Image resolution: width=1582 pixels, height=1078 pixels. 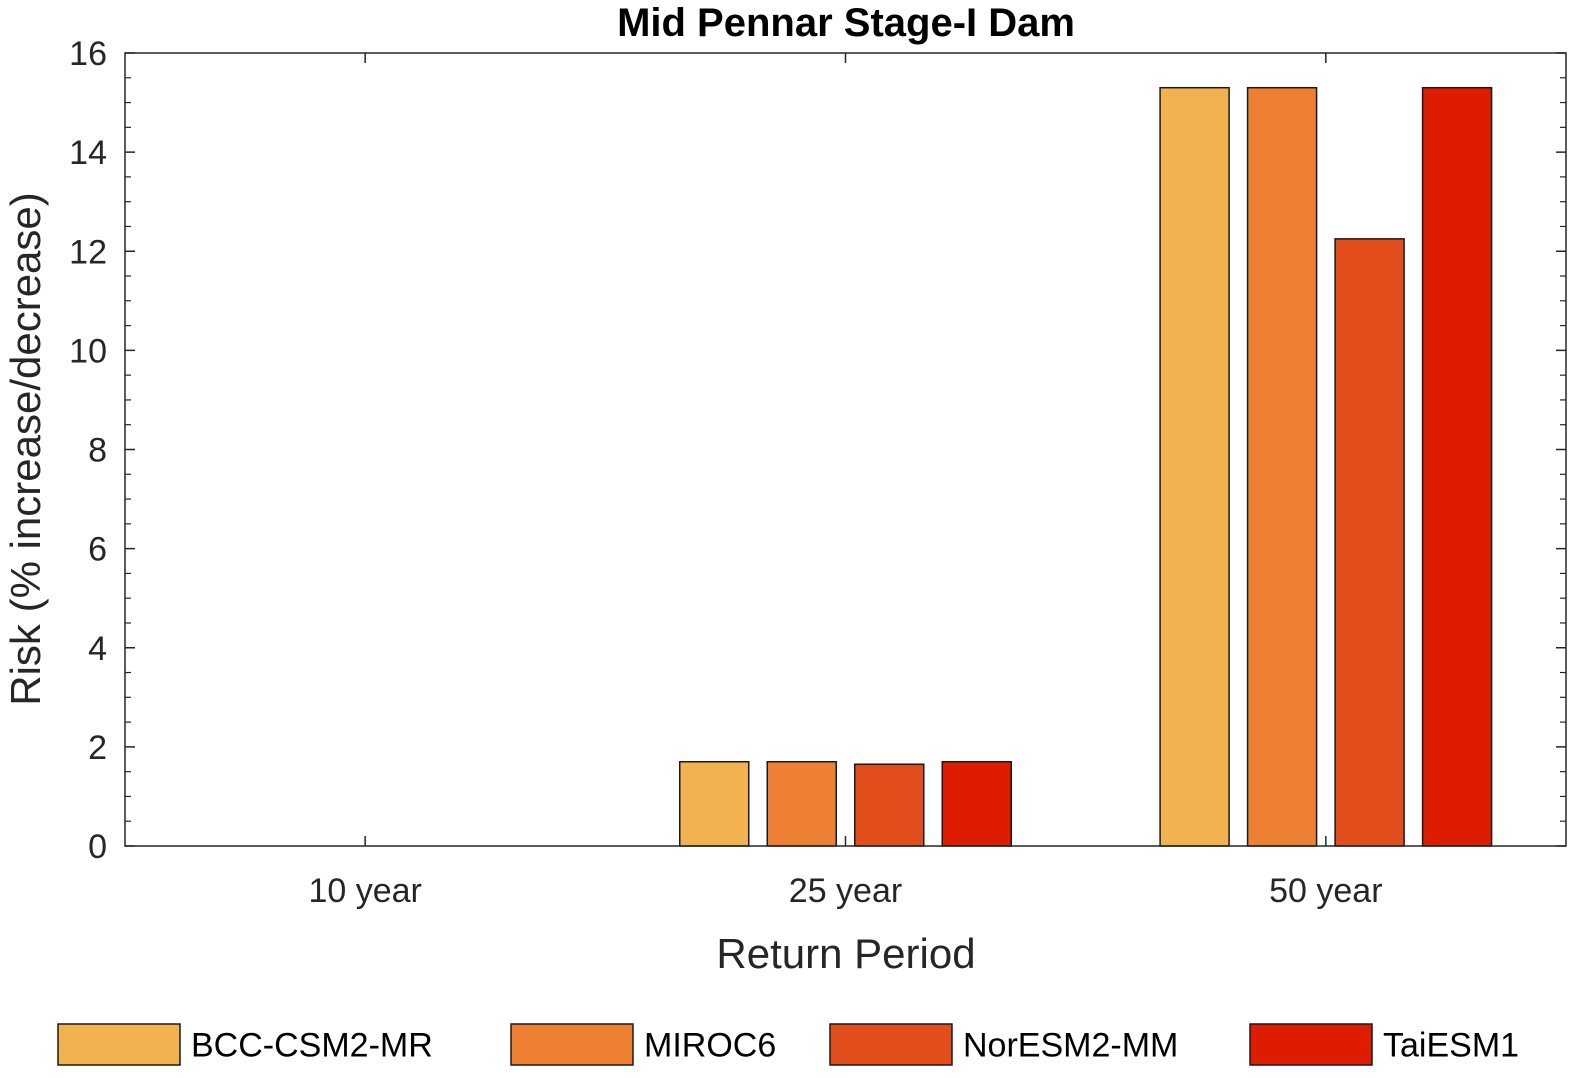 What do you see at coordinates (88, 351) in the screenshot?
I see `y-tick-label: 10` at bounding box center [88, 351].